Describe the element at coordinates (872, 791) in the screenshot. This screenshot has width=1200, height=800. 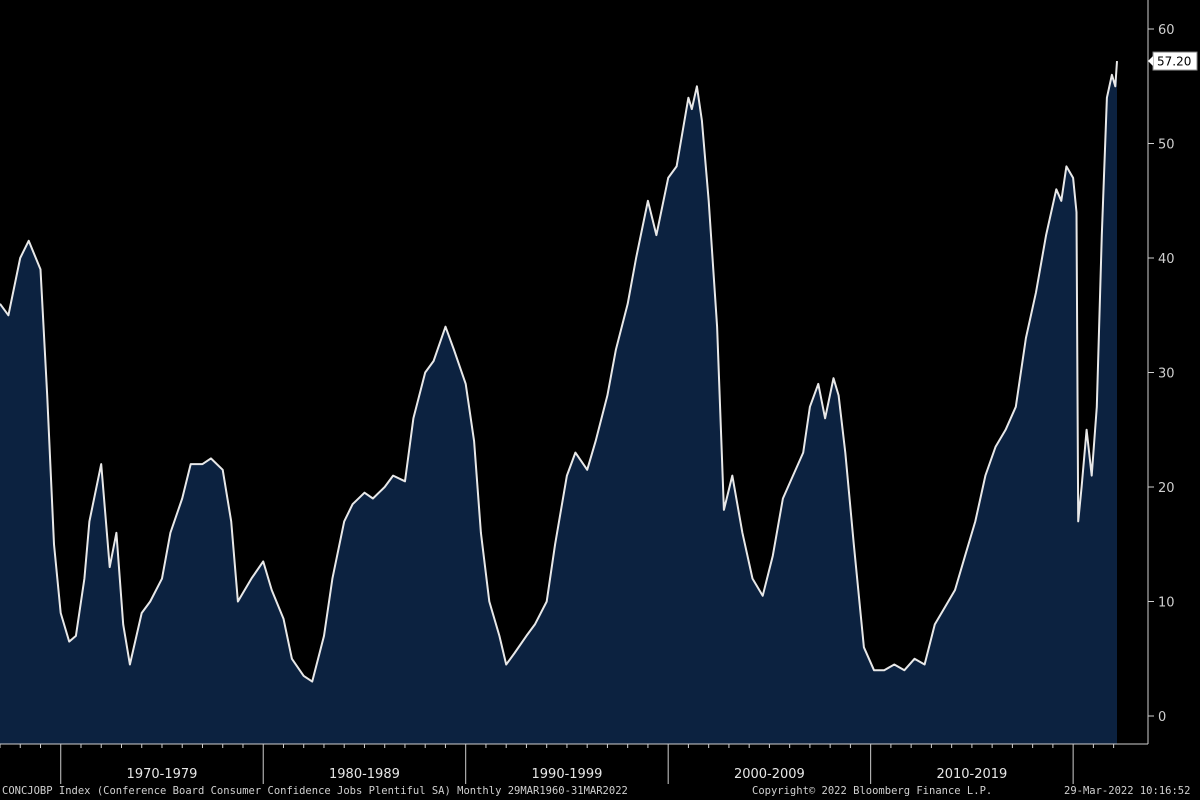
I see `footer-copyright: Copyright© 2022 Bloomberg Finance L.P.` at that location.